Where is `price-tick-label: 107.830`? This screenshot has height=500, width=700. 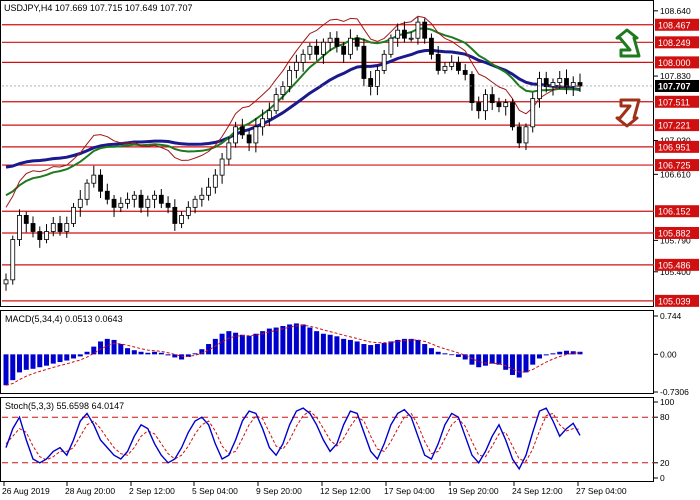 price-tick-label: 107.830 is located at coordinates (675, 76).